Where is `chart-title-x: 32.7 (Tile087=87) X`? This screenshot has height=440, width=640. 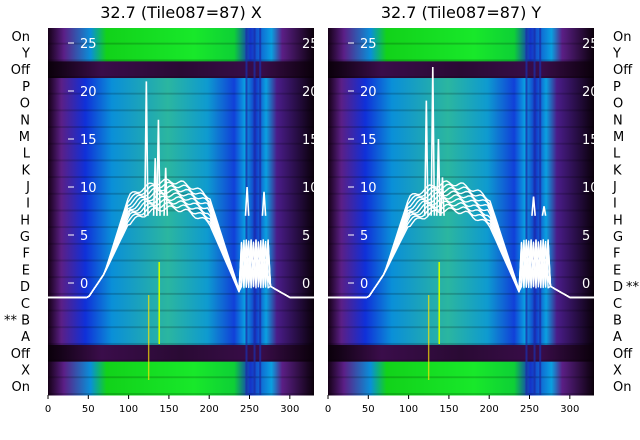
chart-title-x: 32.7 (Tile087=87) X is located at coordinates (181, 12).